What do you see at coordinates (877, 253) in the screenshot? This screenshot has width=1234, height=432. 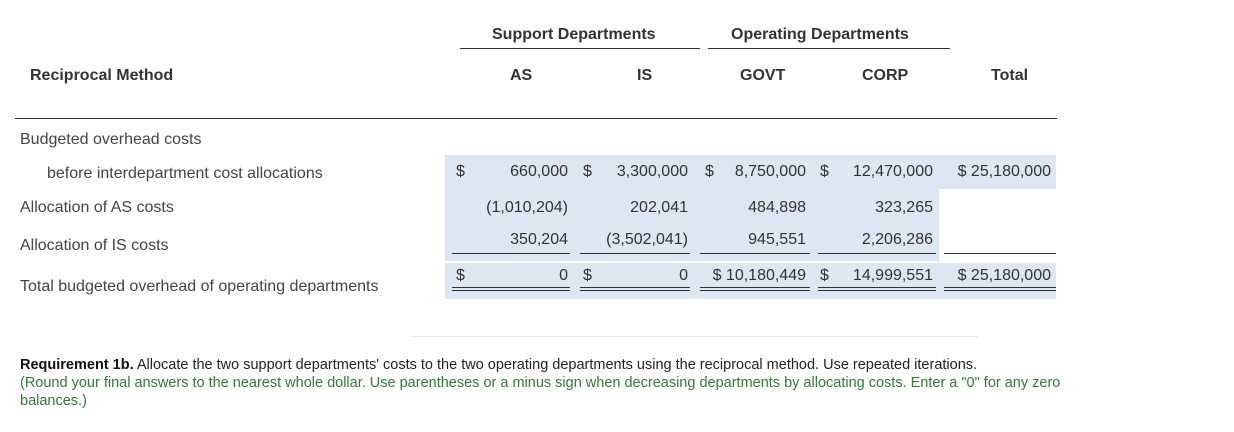 I see `alloc-underline-corp` at bounding box center [877, 253].